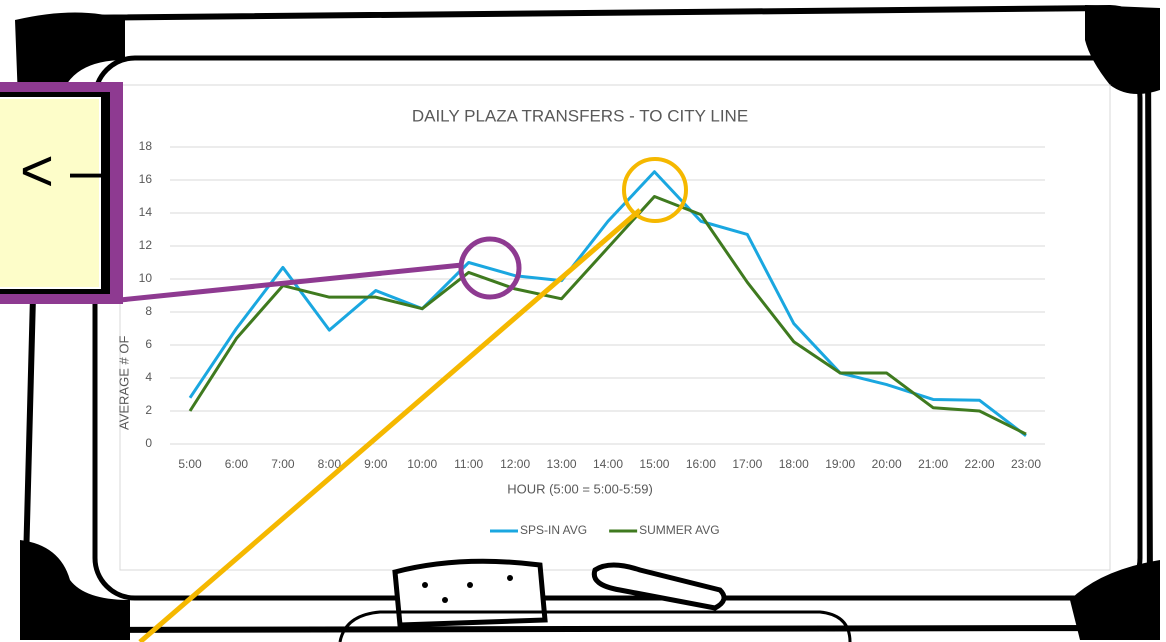 Image resolution: width=1166 pixels, height=642 pixels. What do you see at coordinates (679, 530) in the screenshot?
I see `legend-label: SUMMER AVG` at bounding box center [679, 530].